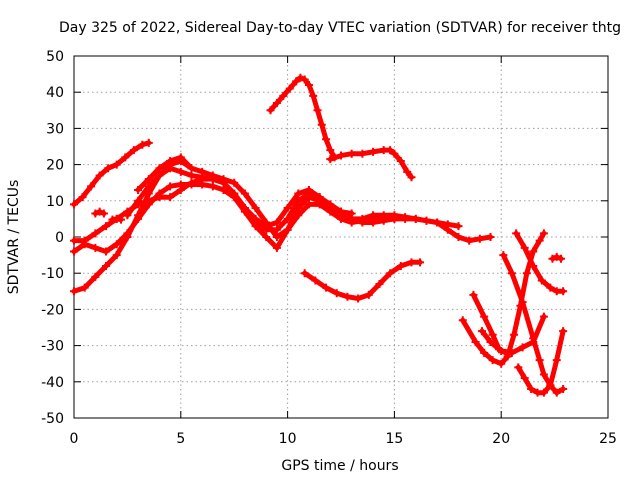 This screenshot has height=480, width=640. Describe the element at coordinates (52, 383) in the screenshot. I see `y-tick-label: -40` at that location.